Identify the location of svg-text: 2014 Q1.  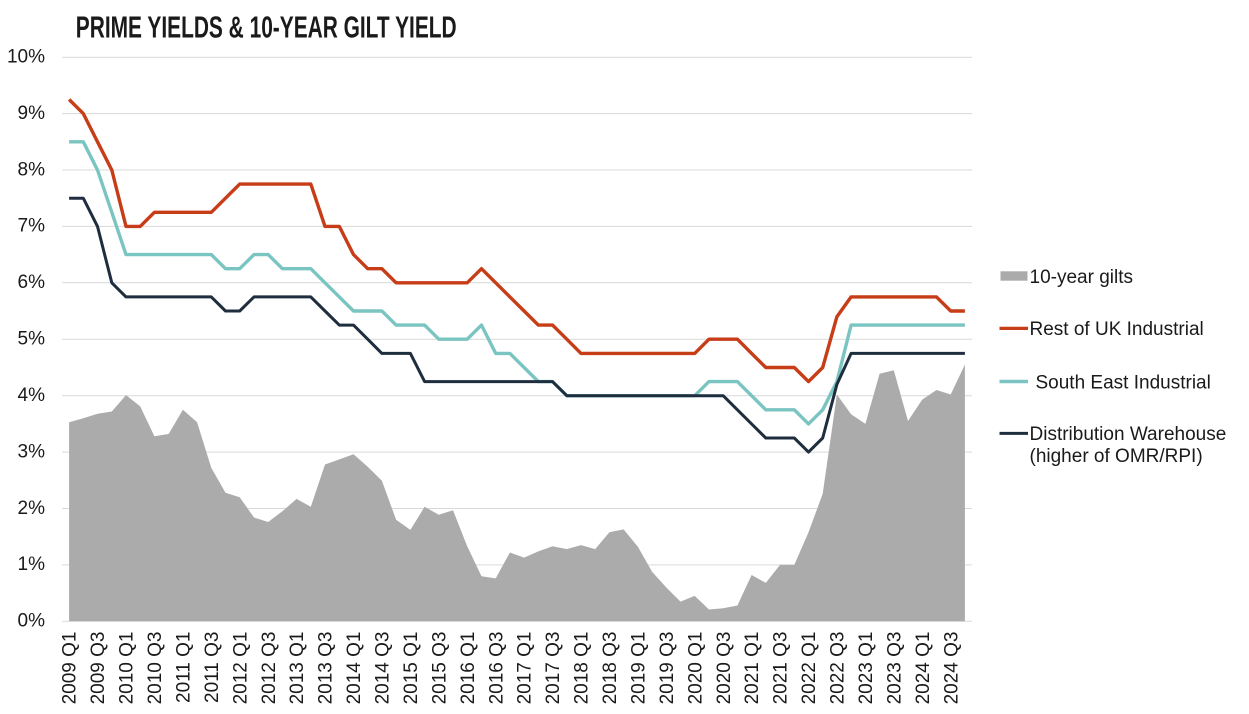
(354, 668).